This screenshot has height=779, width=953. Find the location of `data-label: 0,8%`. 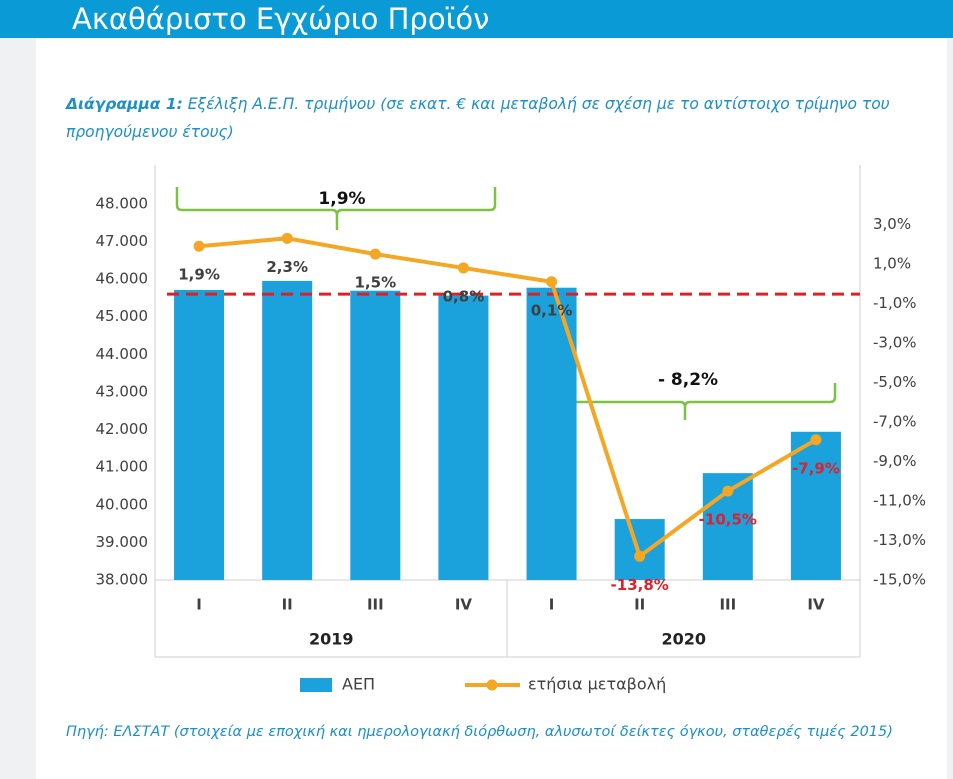

data-label: 0,8% is located at coordinates (464, 296).